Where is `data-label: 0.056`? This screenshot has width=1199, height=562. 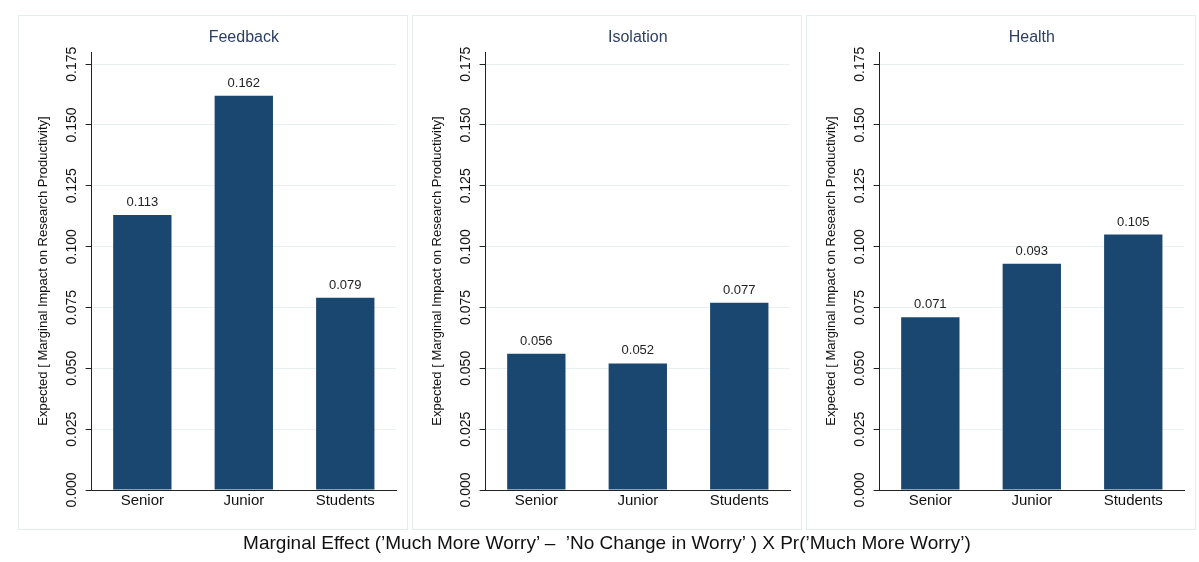 data-label: 0.056 is located at coordinates (536, 340).